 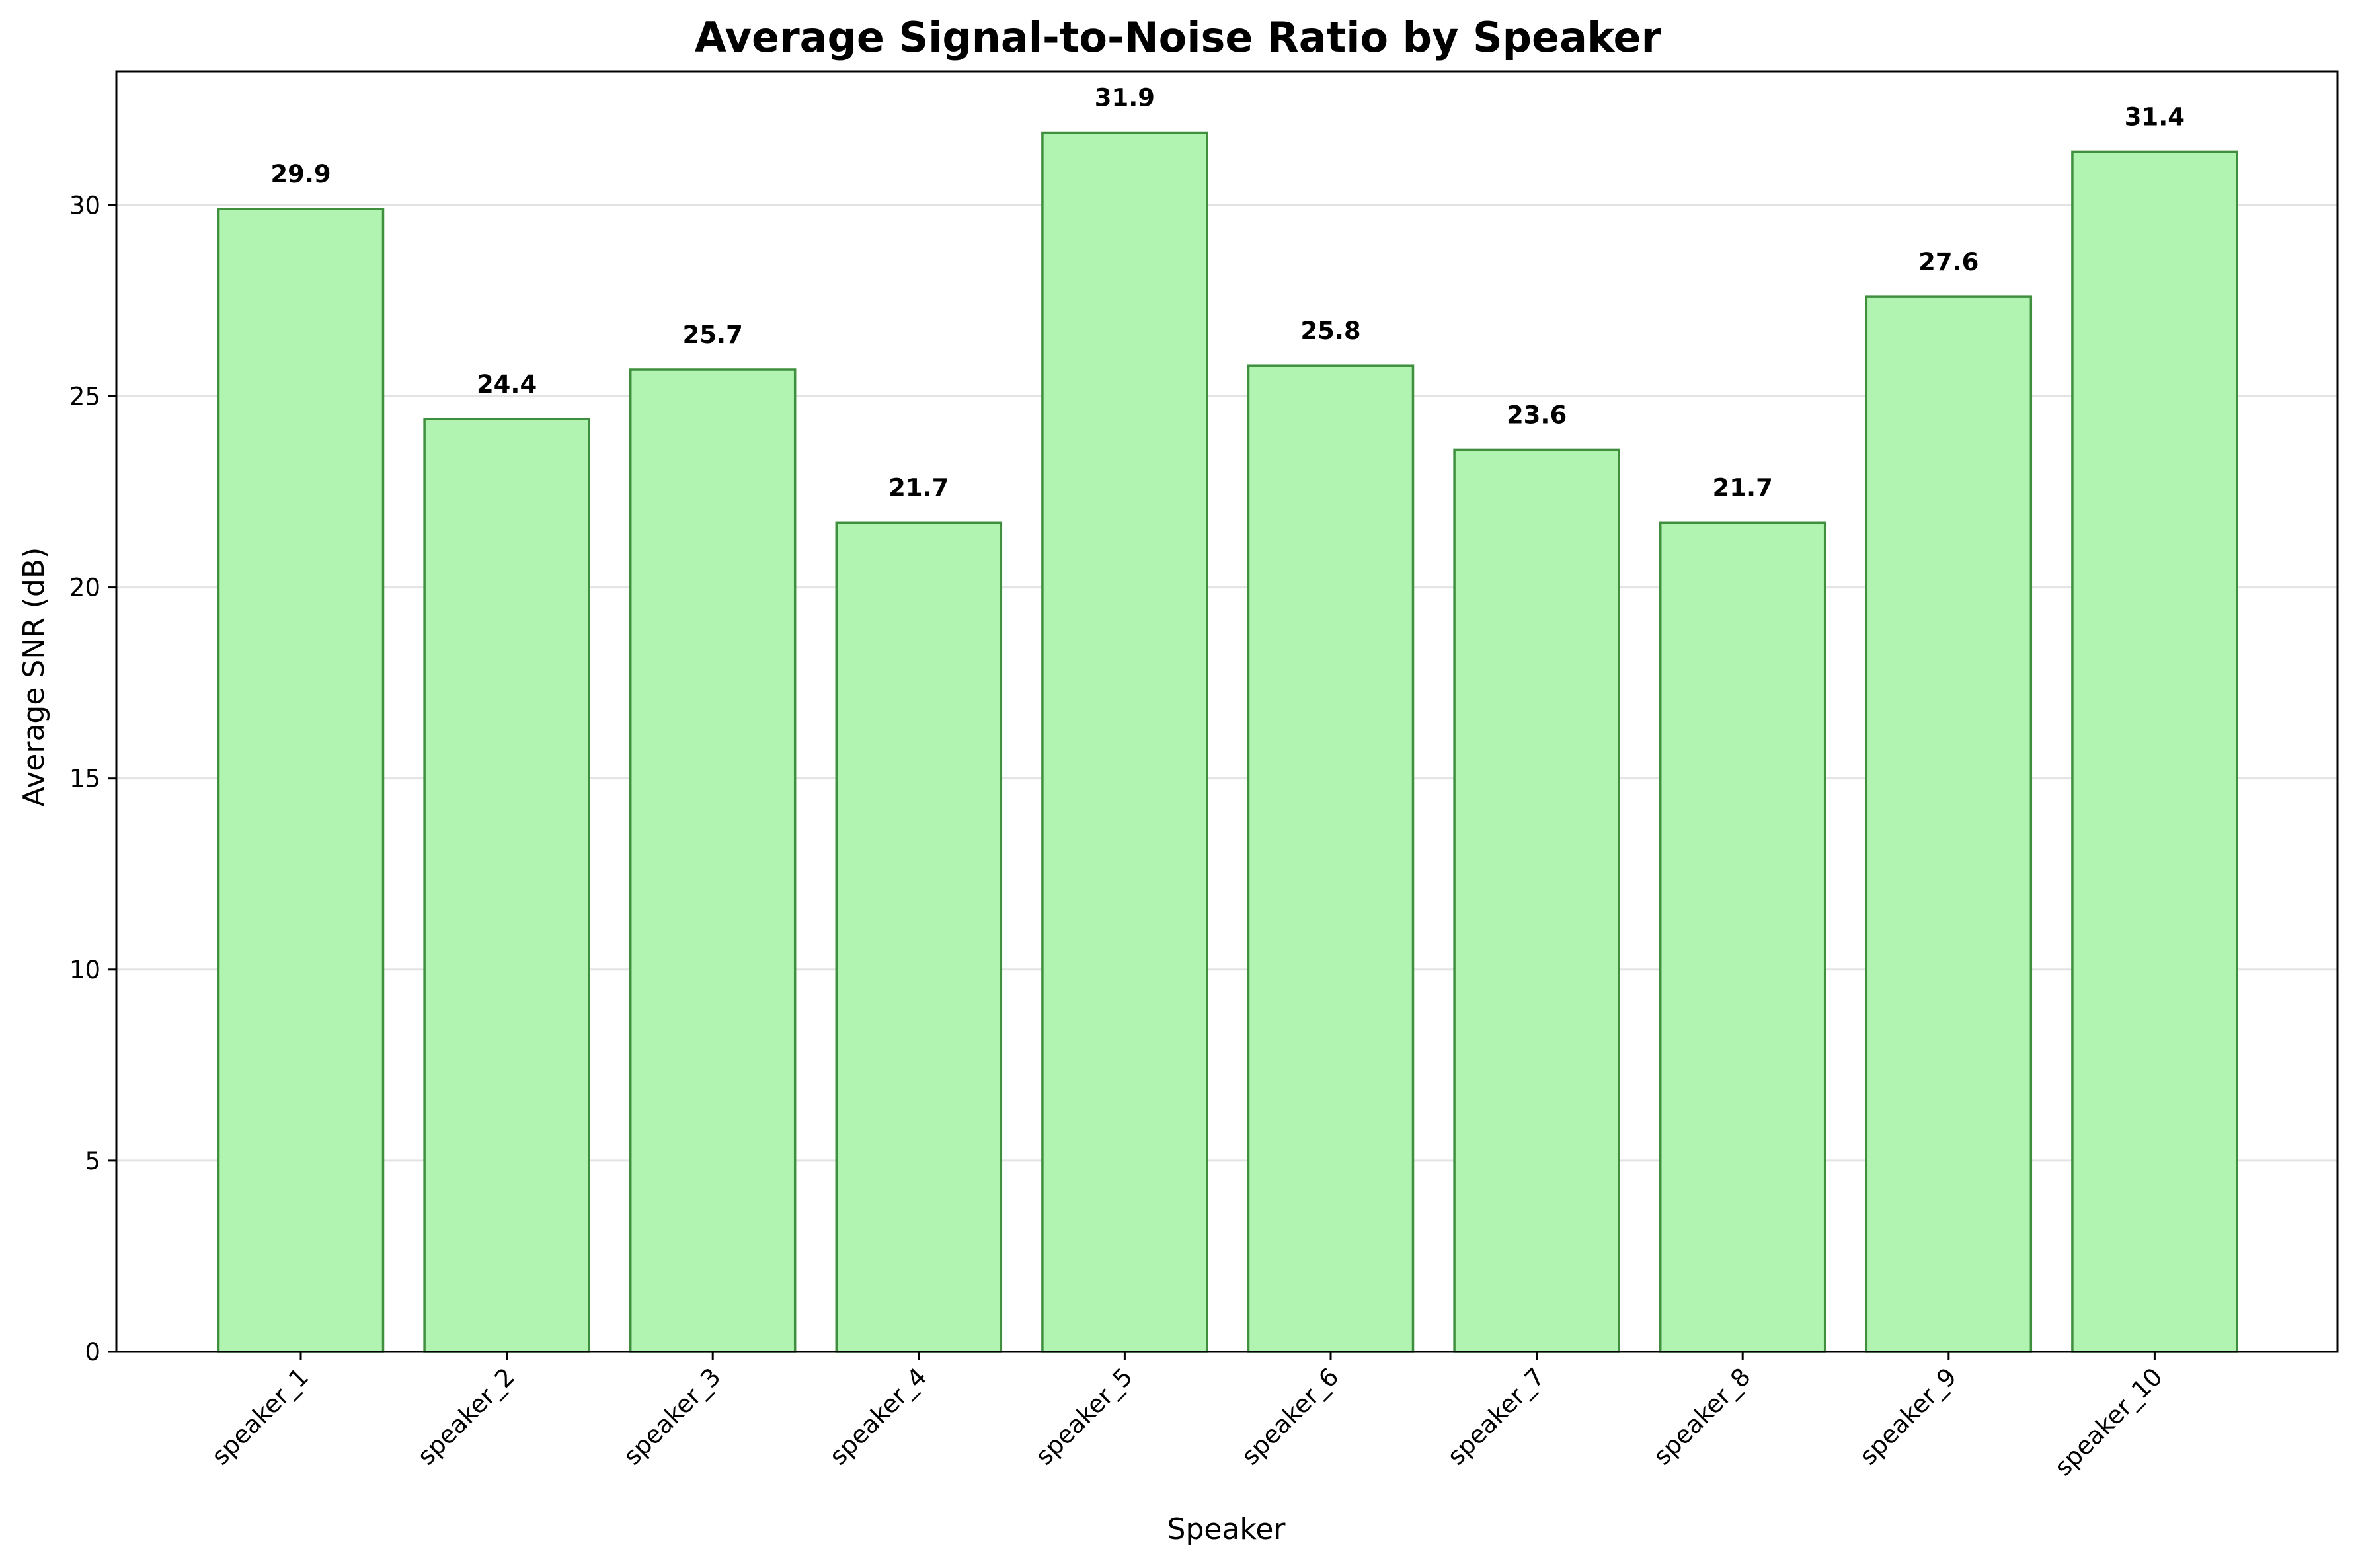 I want to click on bar-value-label-speaker_6: 25.8, so click(x=1330, y=331).